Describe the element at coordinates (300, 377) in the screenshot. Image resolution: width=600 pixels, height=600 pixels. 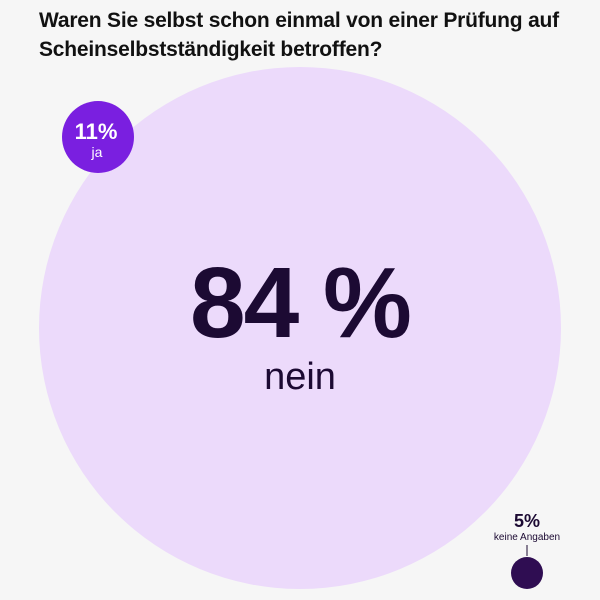
I see `category-label-nein: nein` at that location.